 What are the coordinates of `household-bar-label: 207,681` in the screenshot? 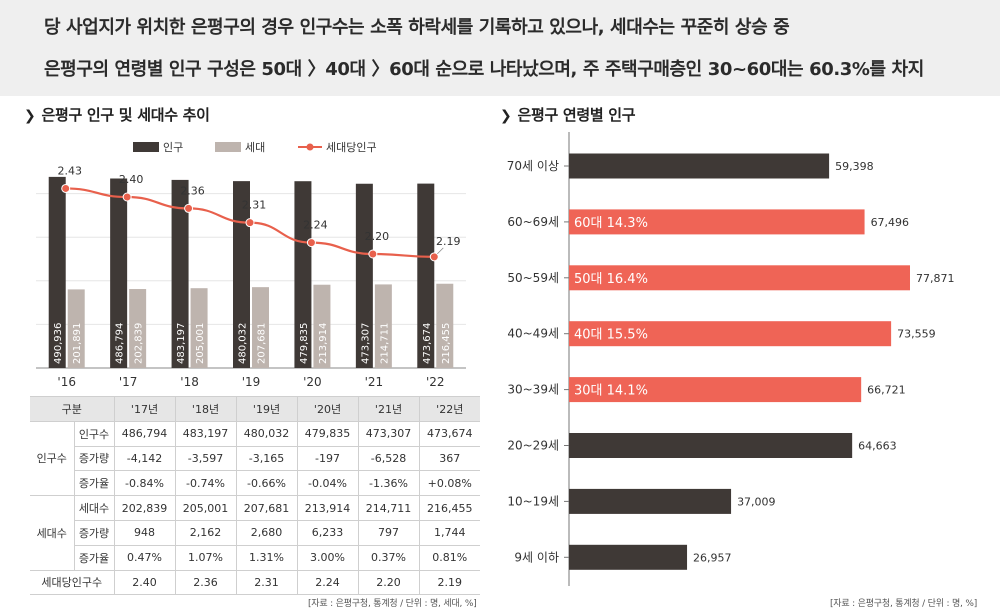 It's located at (262, 343).